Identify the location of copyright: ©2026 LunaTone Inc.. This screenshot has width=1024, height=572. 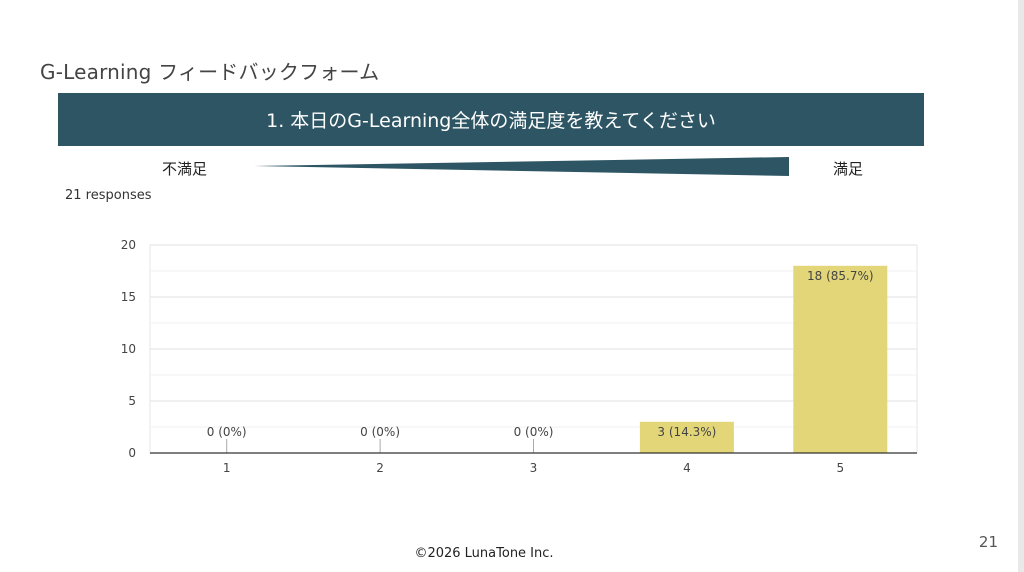
(484, 553).